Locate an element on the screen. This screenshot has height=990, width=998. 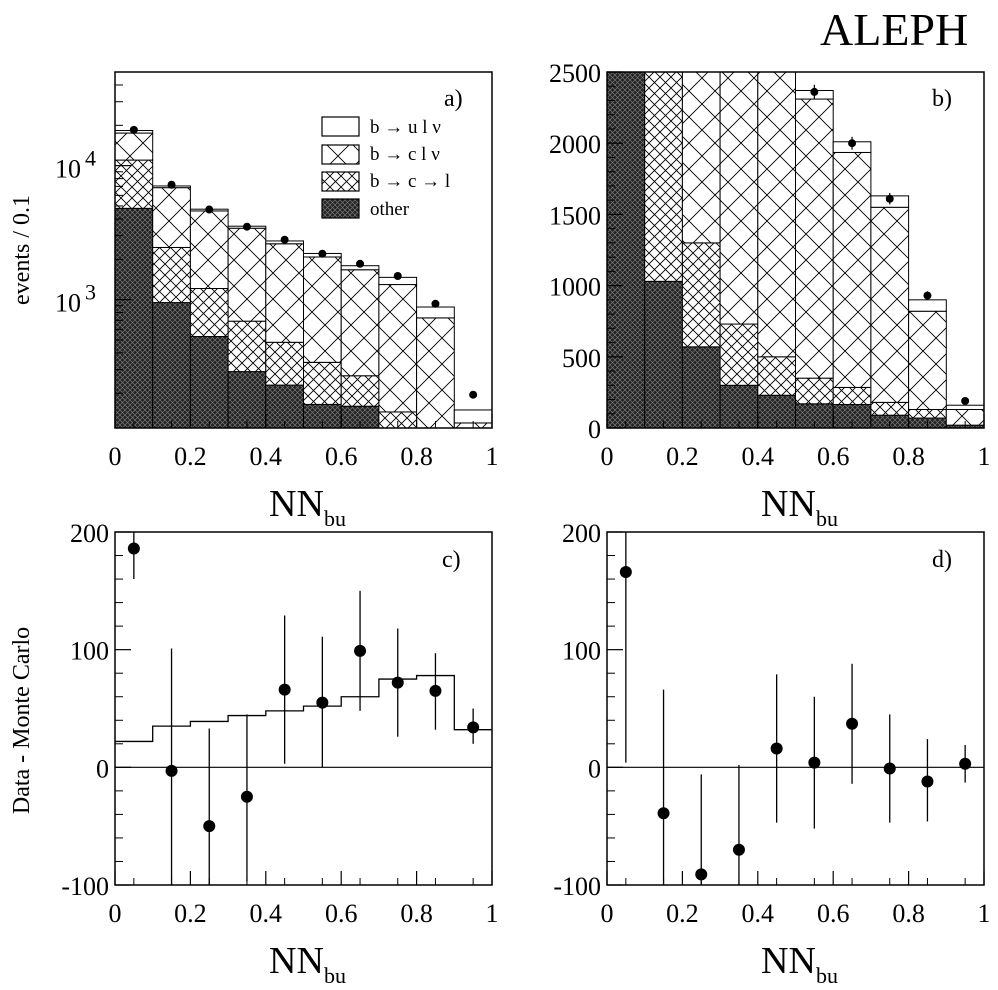
panel-label: d) is located at coordinates (942, 560).